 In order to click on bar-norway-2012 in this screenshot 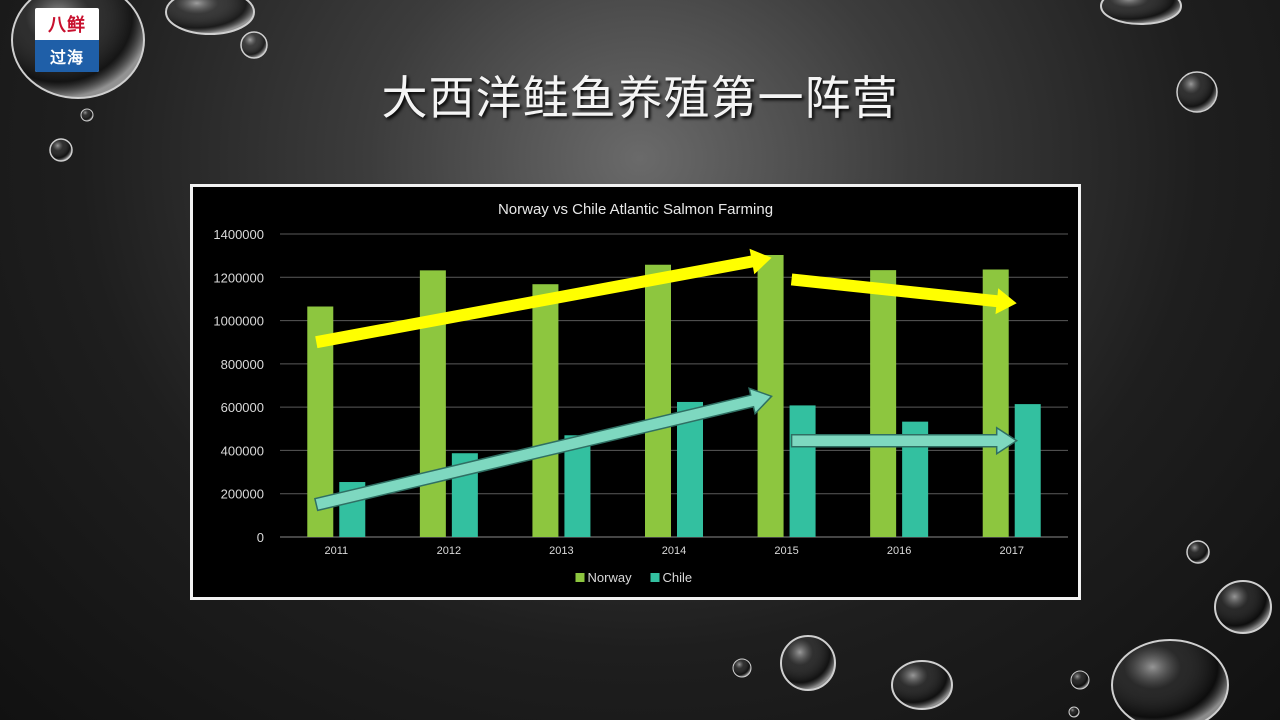, I will do `click(432, 403)`.